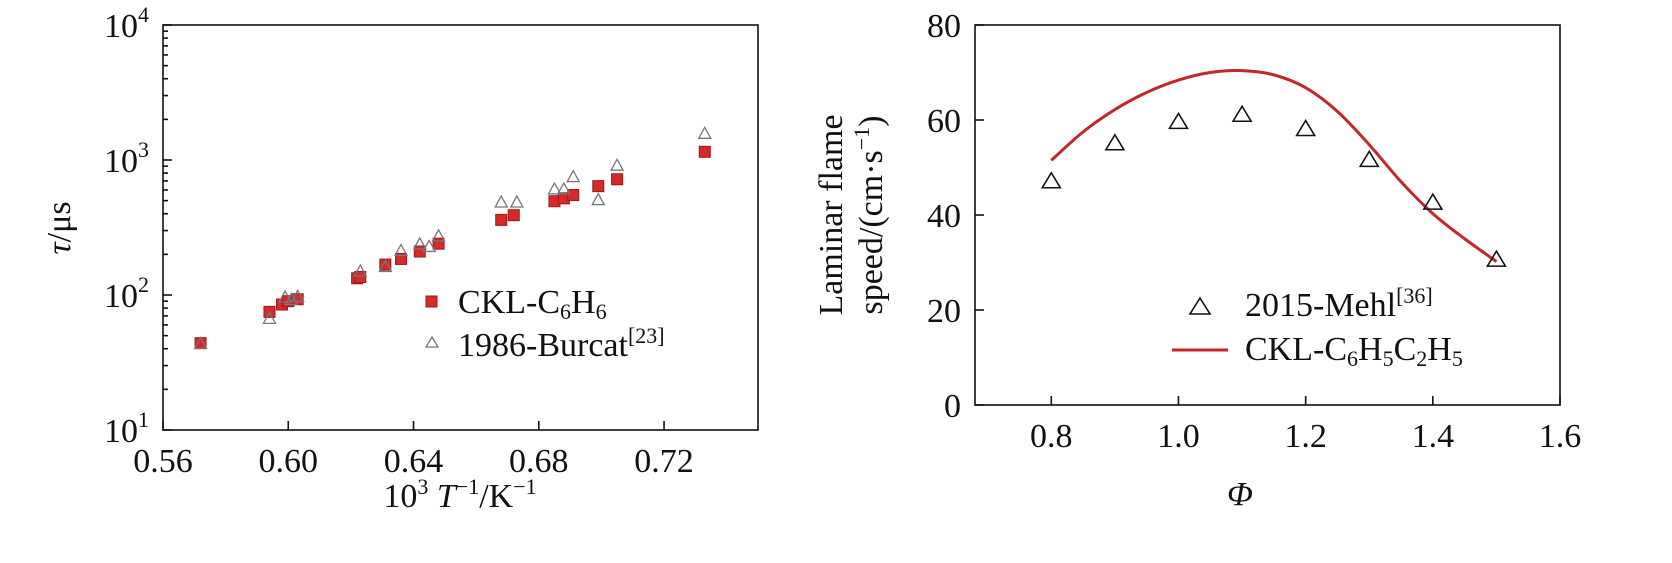 The height and width of the screenshot is (563, 1672). I want to click on left-x-tick-label: 0.56, so click(163, 461).